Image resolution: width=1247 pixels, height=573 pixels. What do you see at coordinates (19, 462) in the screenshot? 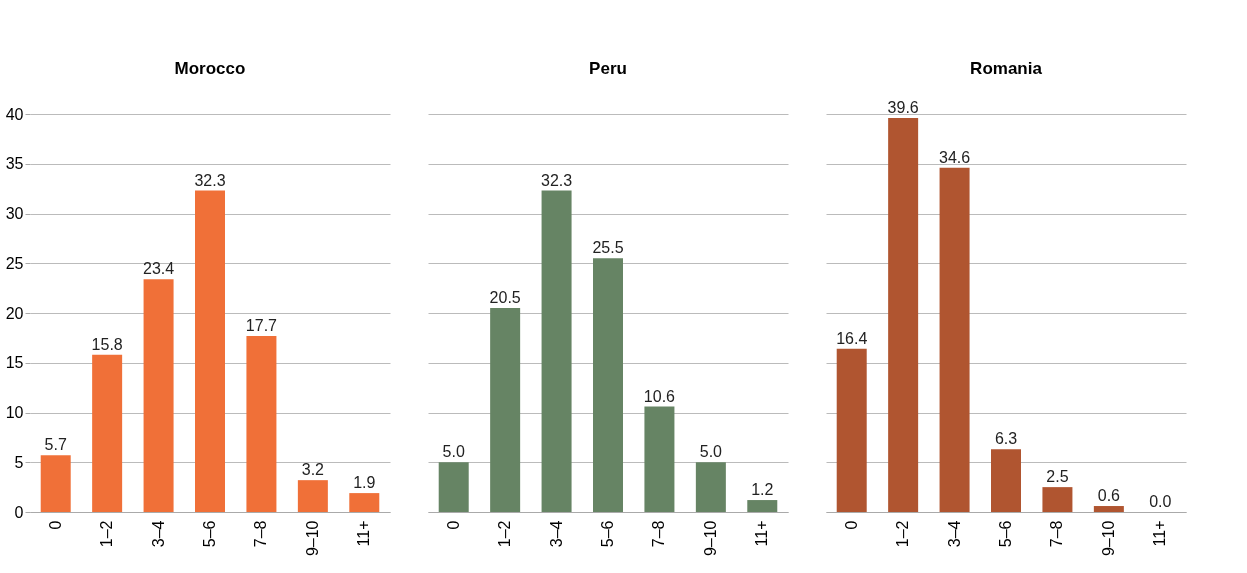
I see `y-tick-label: 5` at bounding box center [19, 462].